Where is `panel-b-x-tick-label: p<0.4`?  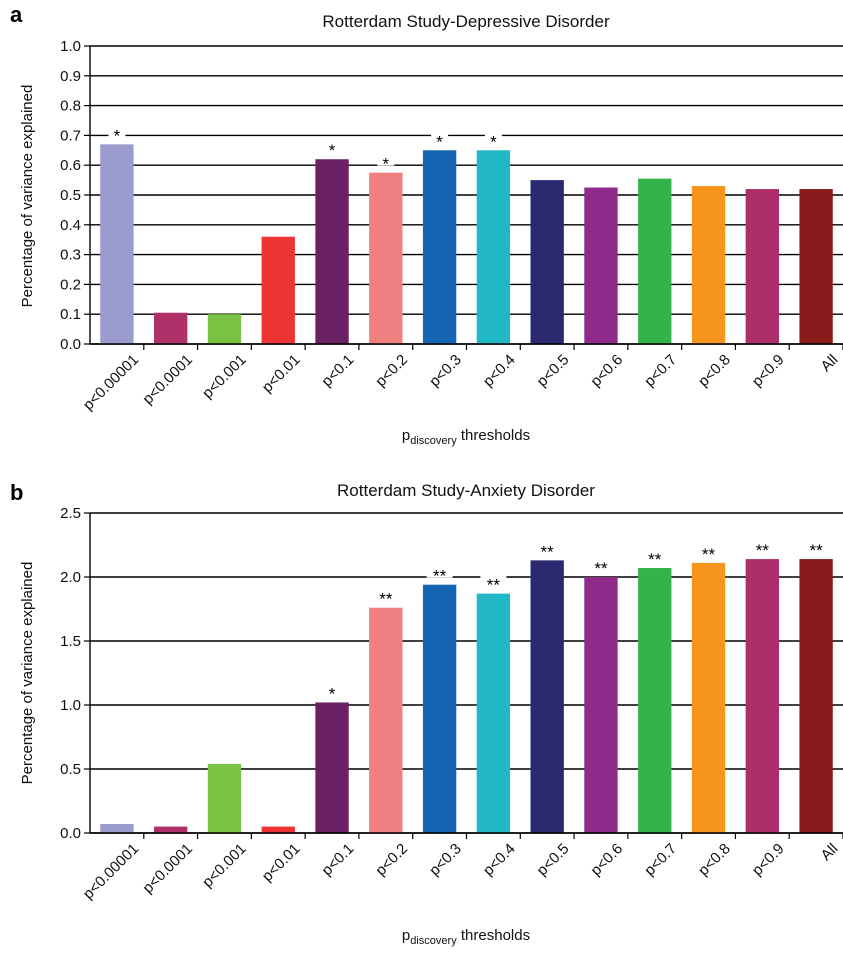 panel-b-x-tick-label: p<0.4 is located at coordinates (499, 859).